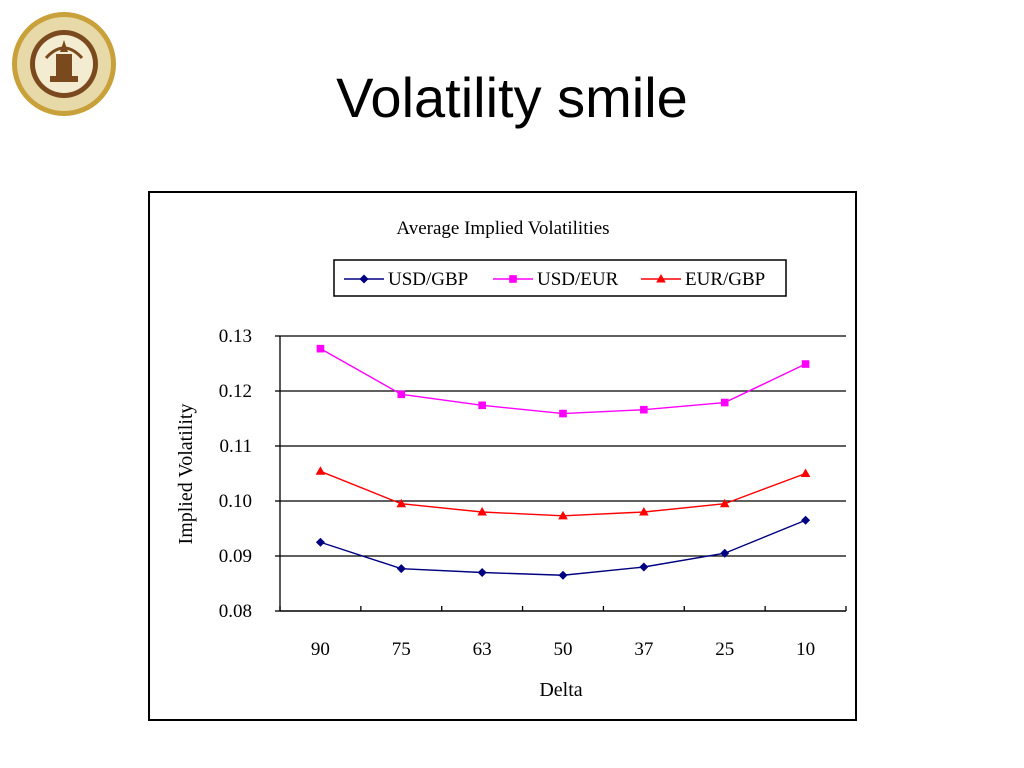 The image size is (1024, 768). I want to click on legend-item: USD/GBP, so click(406, 279).